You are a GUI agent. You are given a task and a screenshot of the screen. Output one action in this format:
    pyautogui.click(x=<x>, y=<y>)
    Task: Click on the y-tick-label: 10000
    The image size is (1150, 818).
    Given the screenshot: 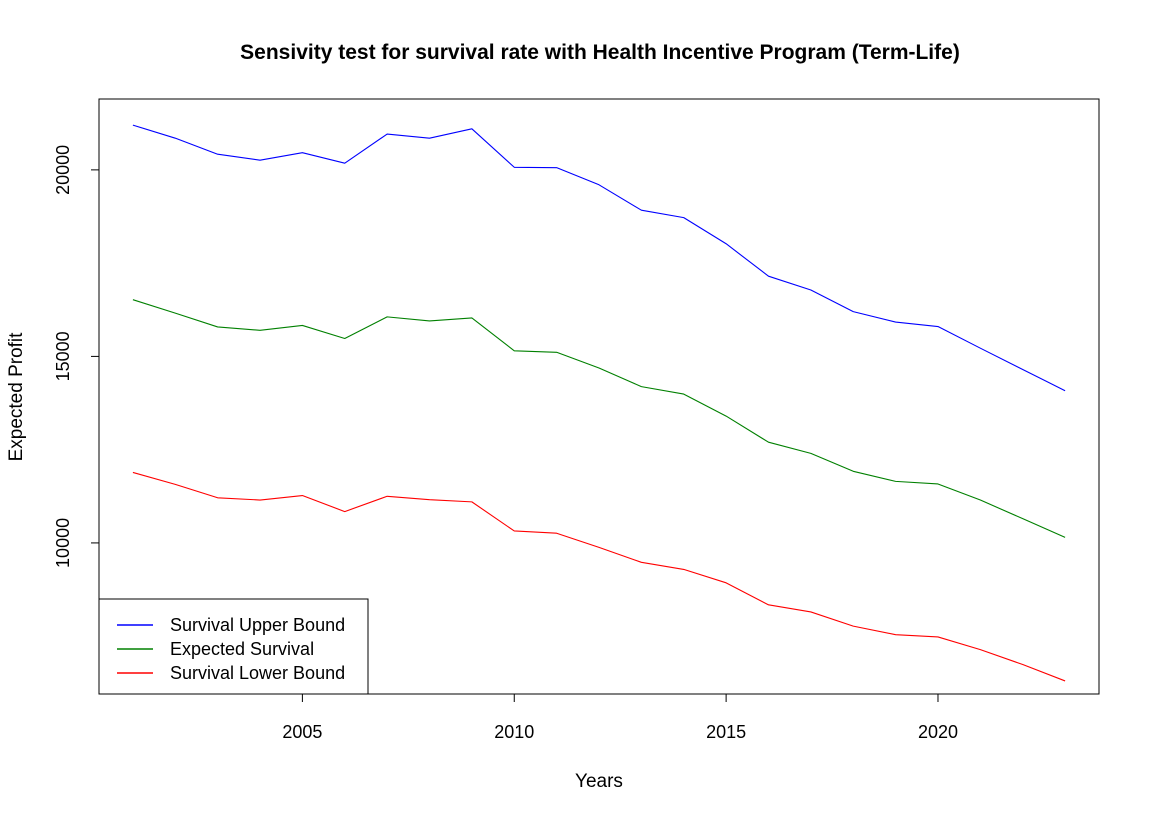 What is the action you would take?
    pyautogui.click(x=63, y=543)
    